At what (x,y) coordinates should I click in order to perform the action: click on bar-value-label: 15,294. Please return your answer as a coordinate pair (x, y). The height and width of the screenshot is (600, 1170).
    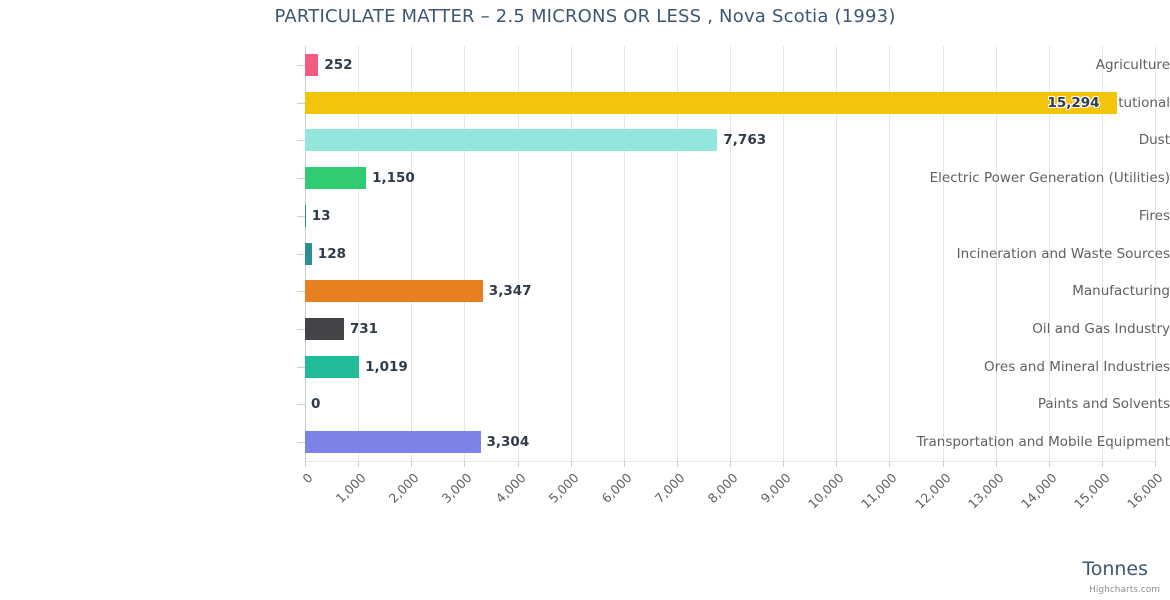
    Looking at the image, I should click on (1073, 102).